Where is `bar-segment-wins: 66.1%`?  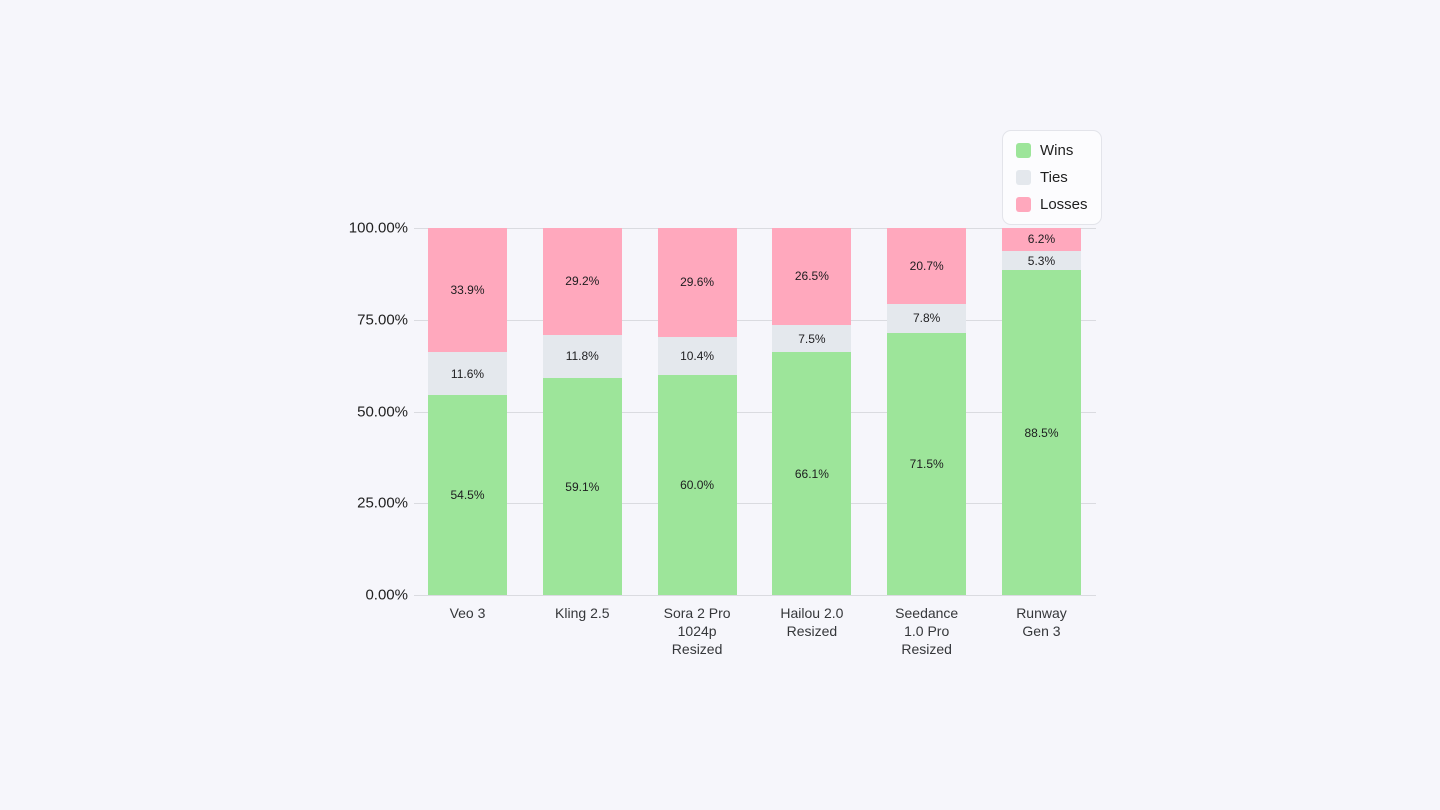 bar-segment-wins: 66.1% is located at coordinates (812, 473).